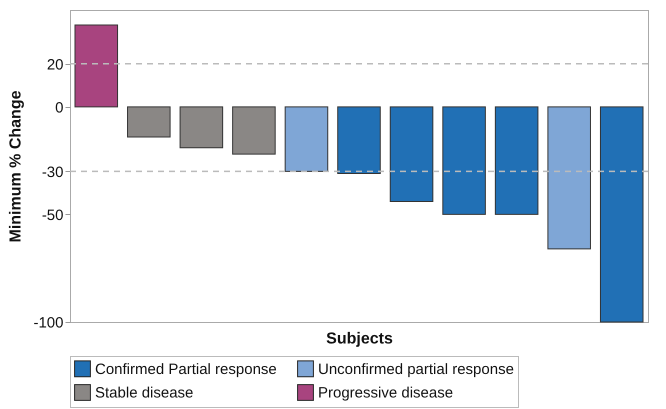 This screenshot has height=409, width=666. What do you see at coordinates (386, 393) in the screenshot?
I see `legend-label: Progressive disease` at bounding box center [386, 393].